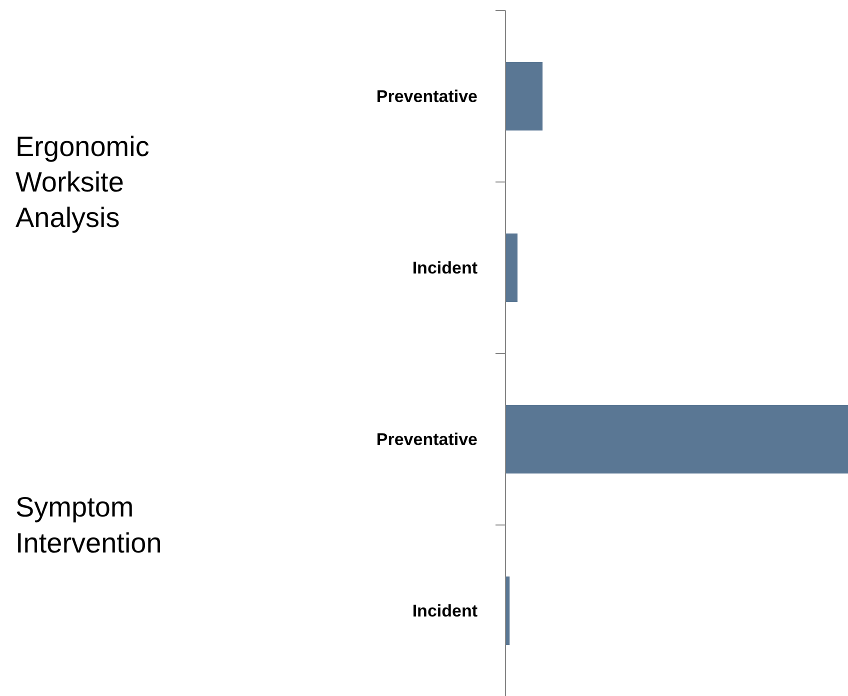  Describe the element at coordinates (89, 525) in the screenshot. I see `text: Symptom Intervention` at that location.